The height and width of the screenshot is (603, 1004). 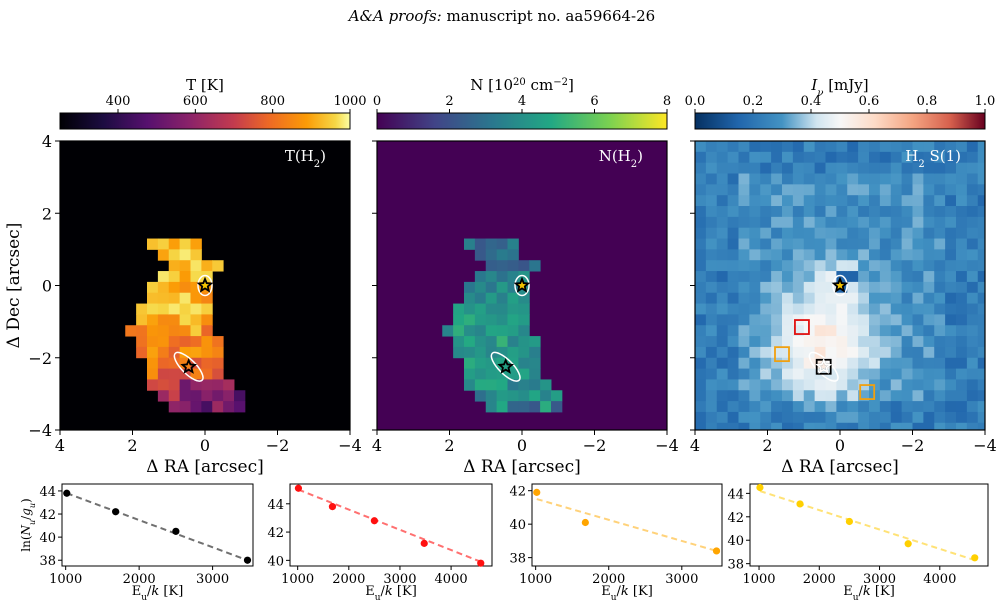 I want to click on y-tick-label: 2, so click(x=47, y=213).